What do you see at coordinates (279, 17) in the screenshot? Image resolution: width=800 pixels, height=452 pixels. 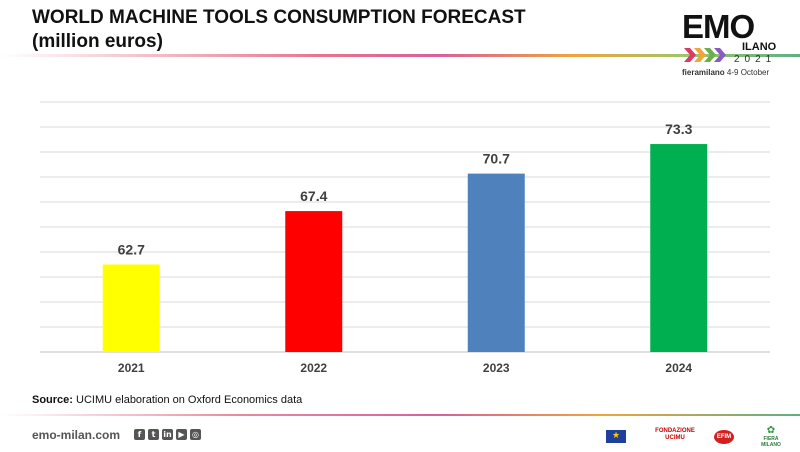 I see `title-line-1: WORLD MACHINE TOOLS CONSUMPTION FORECAST` at bounding box center [279, 17].